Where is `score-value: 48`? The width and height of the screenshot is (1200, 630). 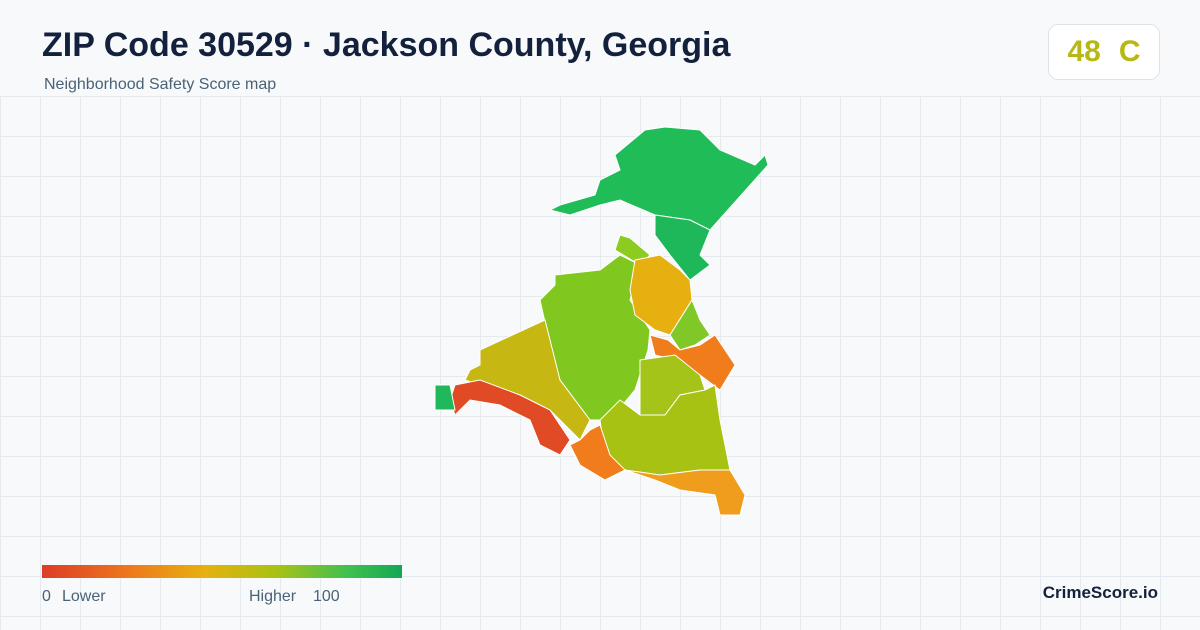 score-value: 48 is located at coordinates (1084, 51).